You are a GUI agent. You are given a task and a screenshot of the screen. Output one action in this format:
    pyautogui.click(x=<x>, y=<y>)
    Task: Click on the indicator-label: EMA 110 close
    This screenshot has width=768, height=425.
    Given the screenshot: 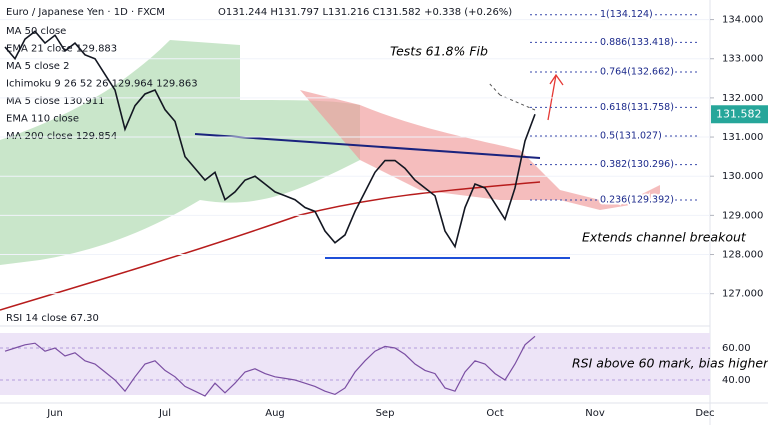 What is the action you would take?
    pyautogui.click(x=42, y=119)
    